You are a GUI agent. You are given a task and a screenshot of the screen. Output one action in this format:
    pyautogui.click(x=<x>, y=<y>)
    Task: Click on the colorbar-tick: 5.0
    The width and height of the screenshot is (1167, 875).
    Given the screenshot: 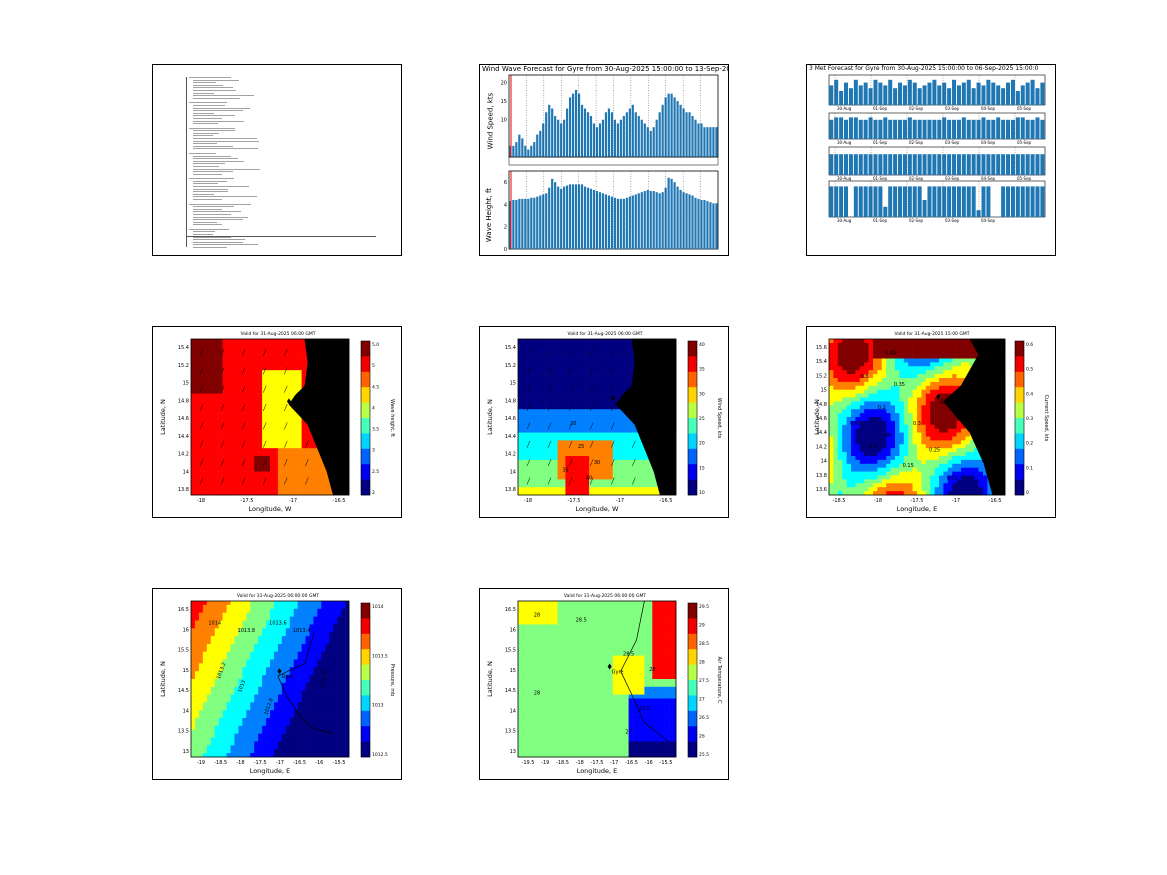 What is the action you would take?
    pyautogui.click(x=375, y=345)
    